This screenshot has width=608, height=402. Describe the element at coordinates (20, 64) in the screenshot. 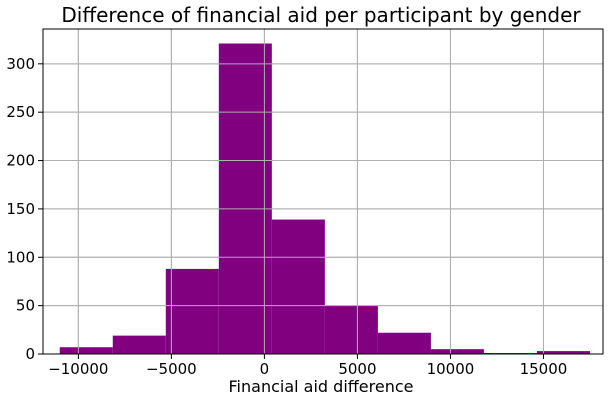

I see `y-tick-label-6: 300` at that location.